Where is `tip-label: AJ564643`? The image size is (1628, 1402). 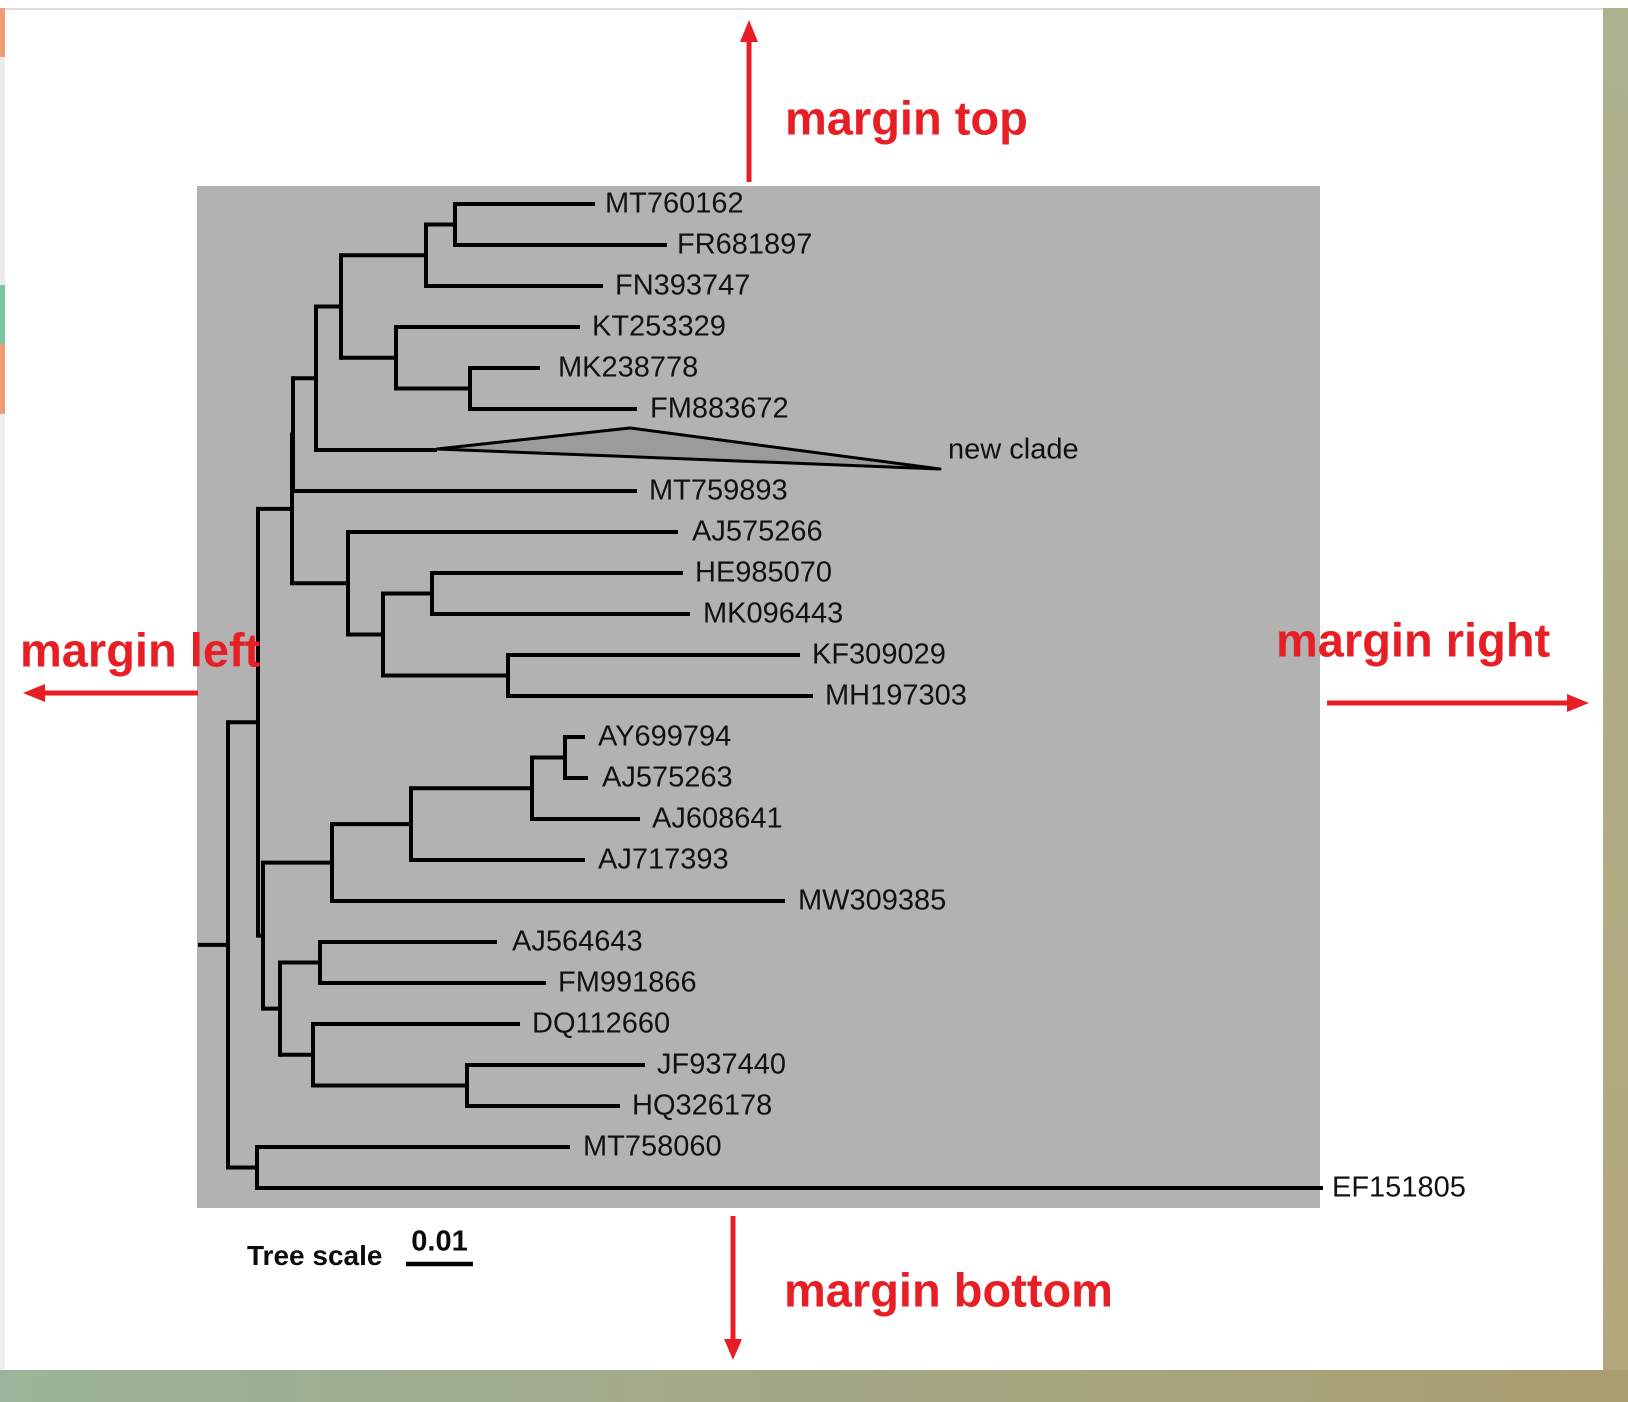
tip-label: AJ564643 is located at coordinates (577, 941).